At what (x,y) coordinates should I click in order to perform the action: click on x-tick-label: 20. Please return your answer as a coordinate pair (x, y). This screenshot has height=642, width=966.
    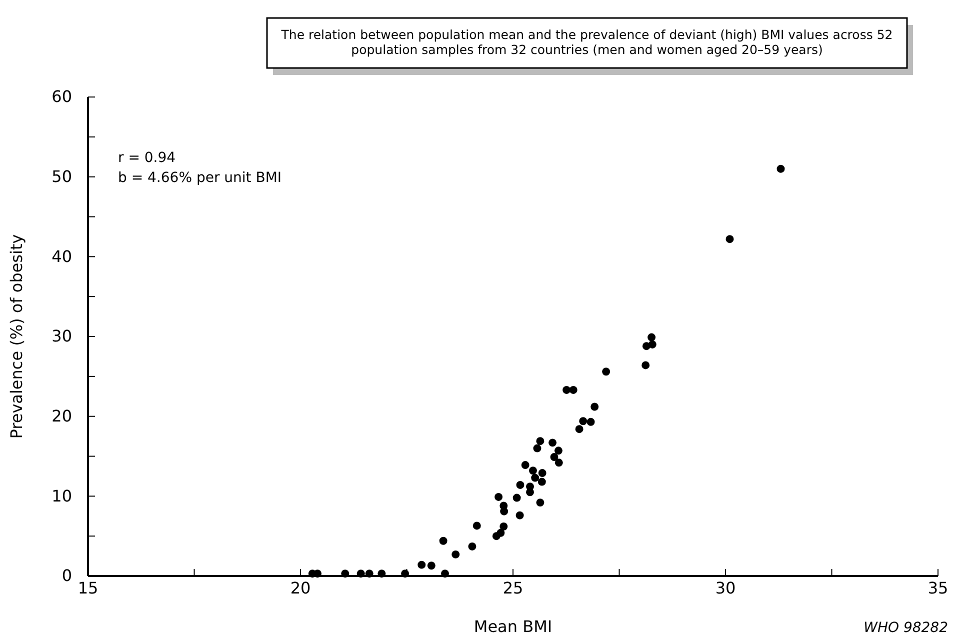
    Looking at the image, I should click on (300, 588).